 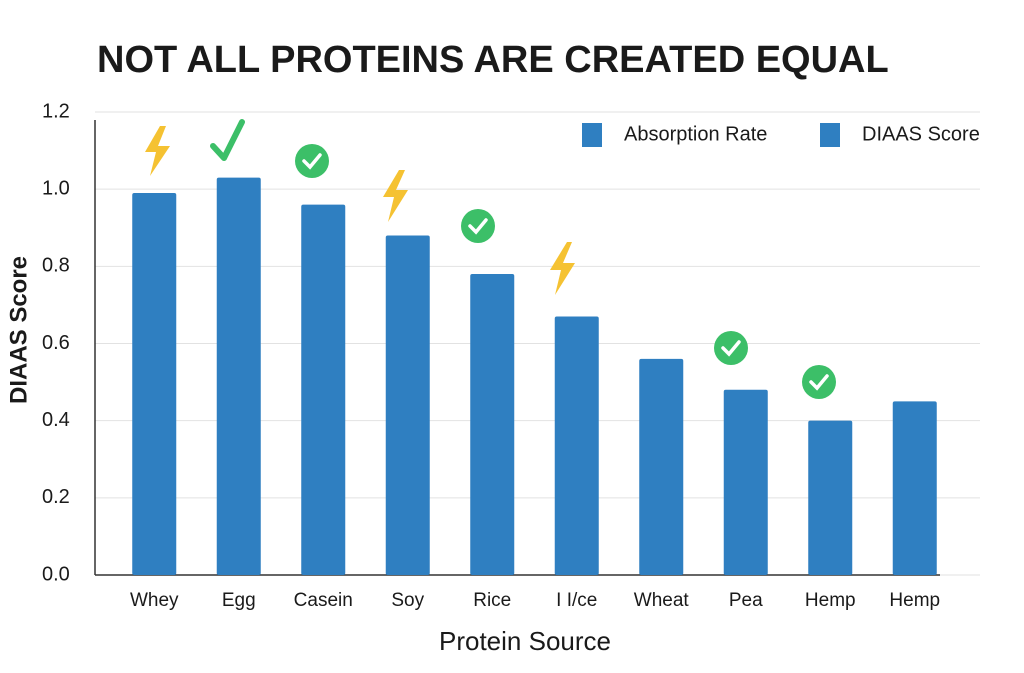 I want to click on x-tick-label: Soy, so click(x=407, y=600).